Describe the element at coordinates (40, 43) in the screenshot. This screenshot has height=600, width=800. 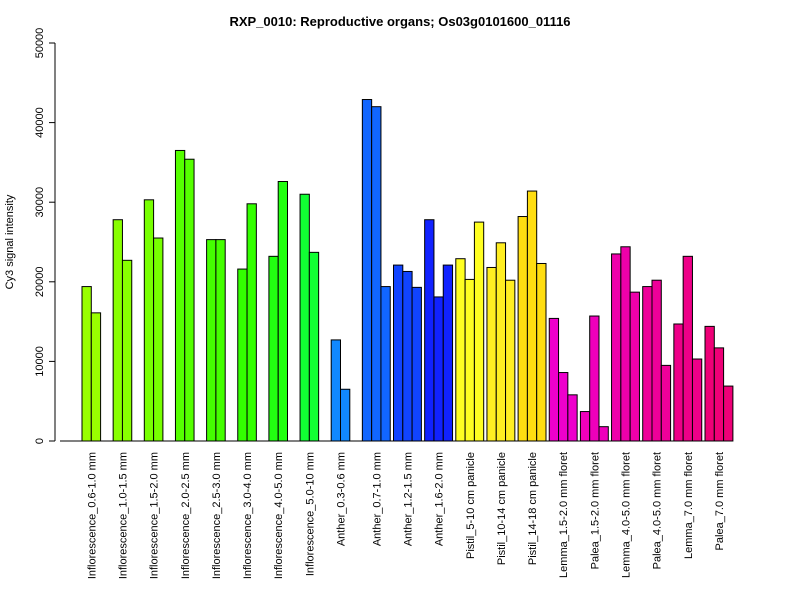
I see `y-tick-label: 50000` at that location.